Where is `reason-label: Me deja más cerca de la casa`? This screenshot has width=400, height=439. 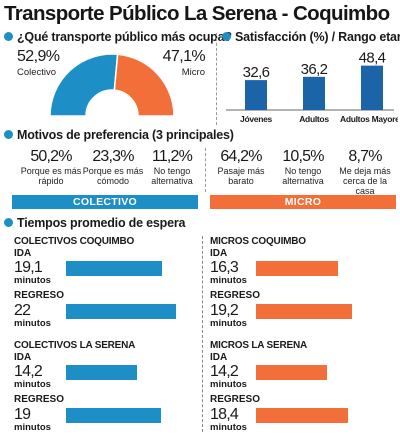
reason-label: Me deja más cerca de la casa is located at coordinates (365, 181).